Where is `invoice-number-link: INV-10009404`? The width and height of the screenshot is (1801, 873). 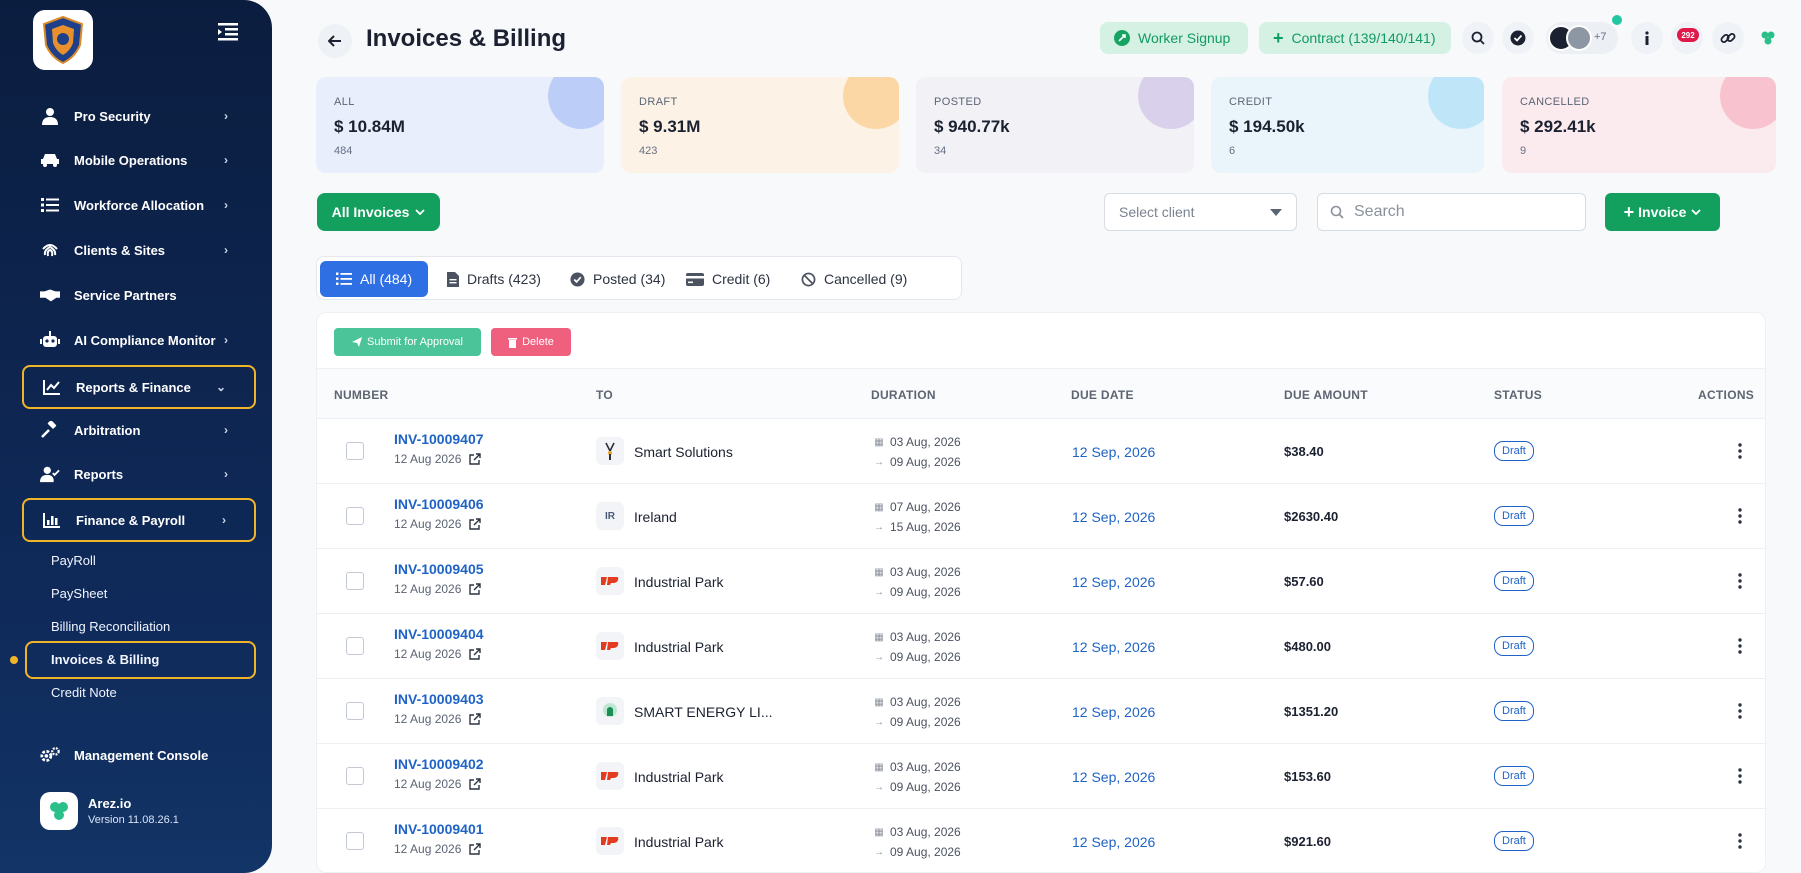
invoice-number-link: INV-10009404 is located at coordinates (439, 634).